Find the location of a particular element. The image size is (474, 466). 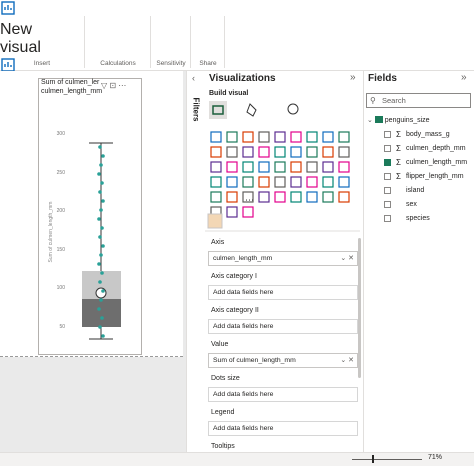

zoom-level: 71% is located at coordinates (435, 457).